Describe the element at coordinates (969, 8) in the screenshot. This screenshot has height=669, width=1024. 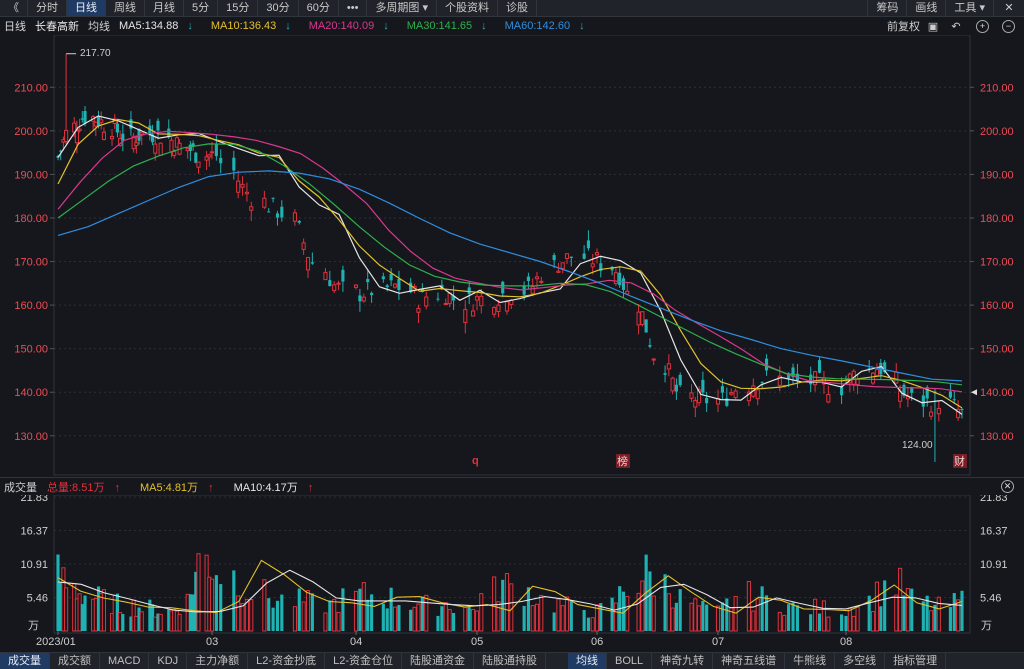
I see `tools-dropdown: 工具 ▾` at that location.